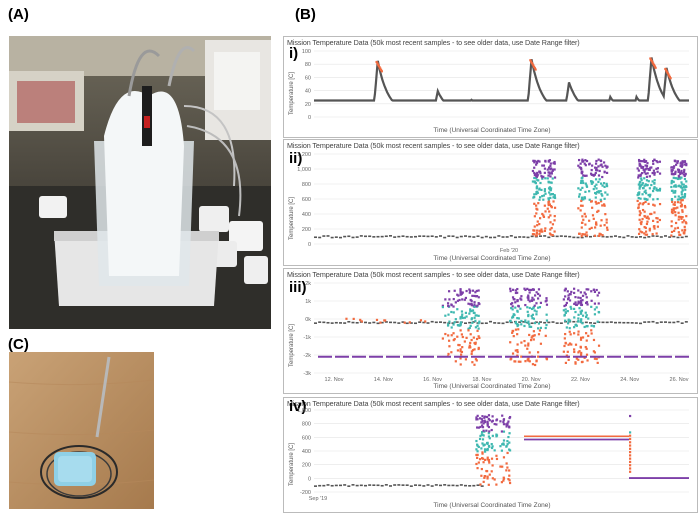 The image size is (700, 518). Describe the element at coordinates (306, 438) in the screenshot. I see `y-tick-label: 600` at that location.